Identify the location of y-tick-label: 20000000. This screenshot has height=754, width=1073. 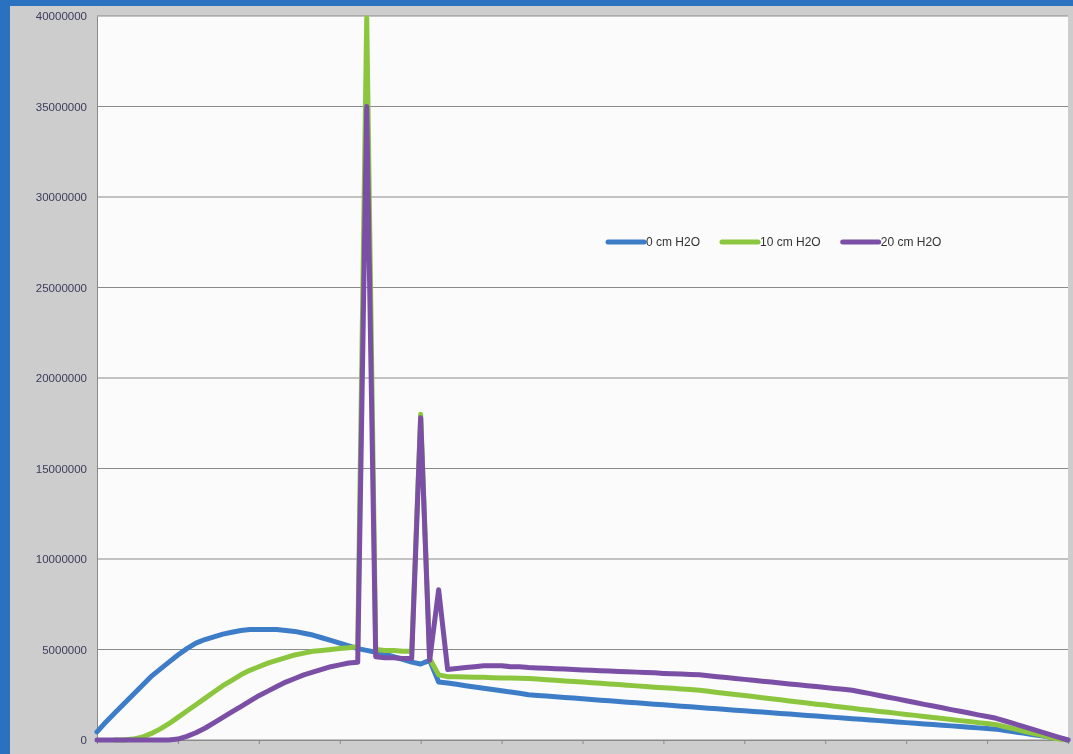
(61, 378).